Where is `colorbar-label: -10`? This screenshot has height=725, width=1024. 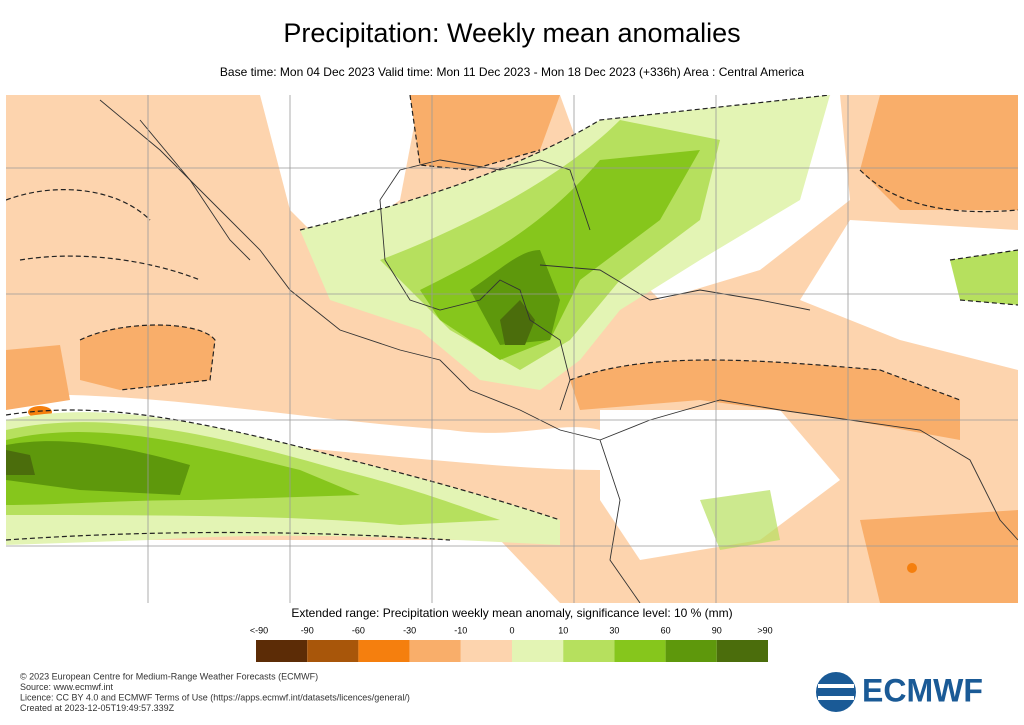
colorbar-label: -10 is located at coordinates (460, 630).